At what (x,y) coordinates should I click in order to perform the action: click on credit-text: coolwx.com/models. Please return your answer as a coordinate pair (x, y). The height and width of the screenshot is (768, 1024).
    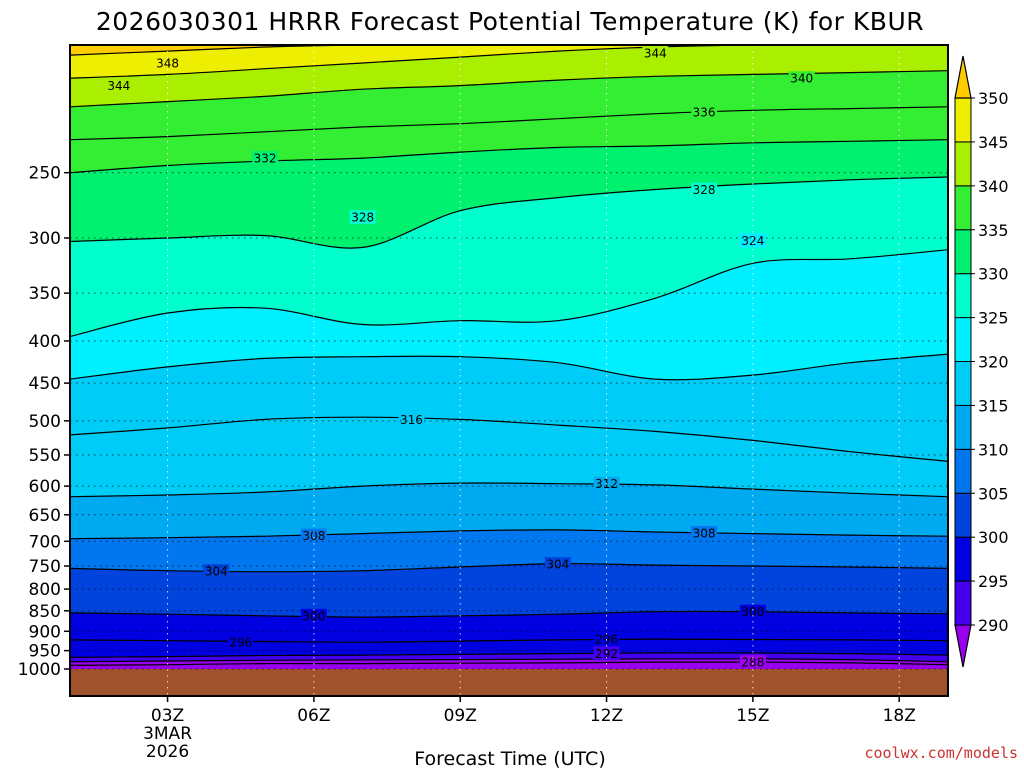
    Looking at the image, I should click on (941, 753).